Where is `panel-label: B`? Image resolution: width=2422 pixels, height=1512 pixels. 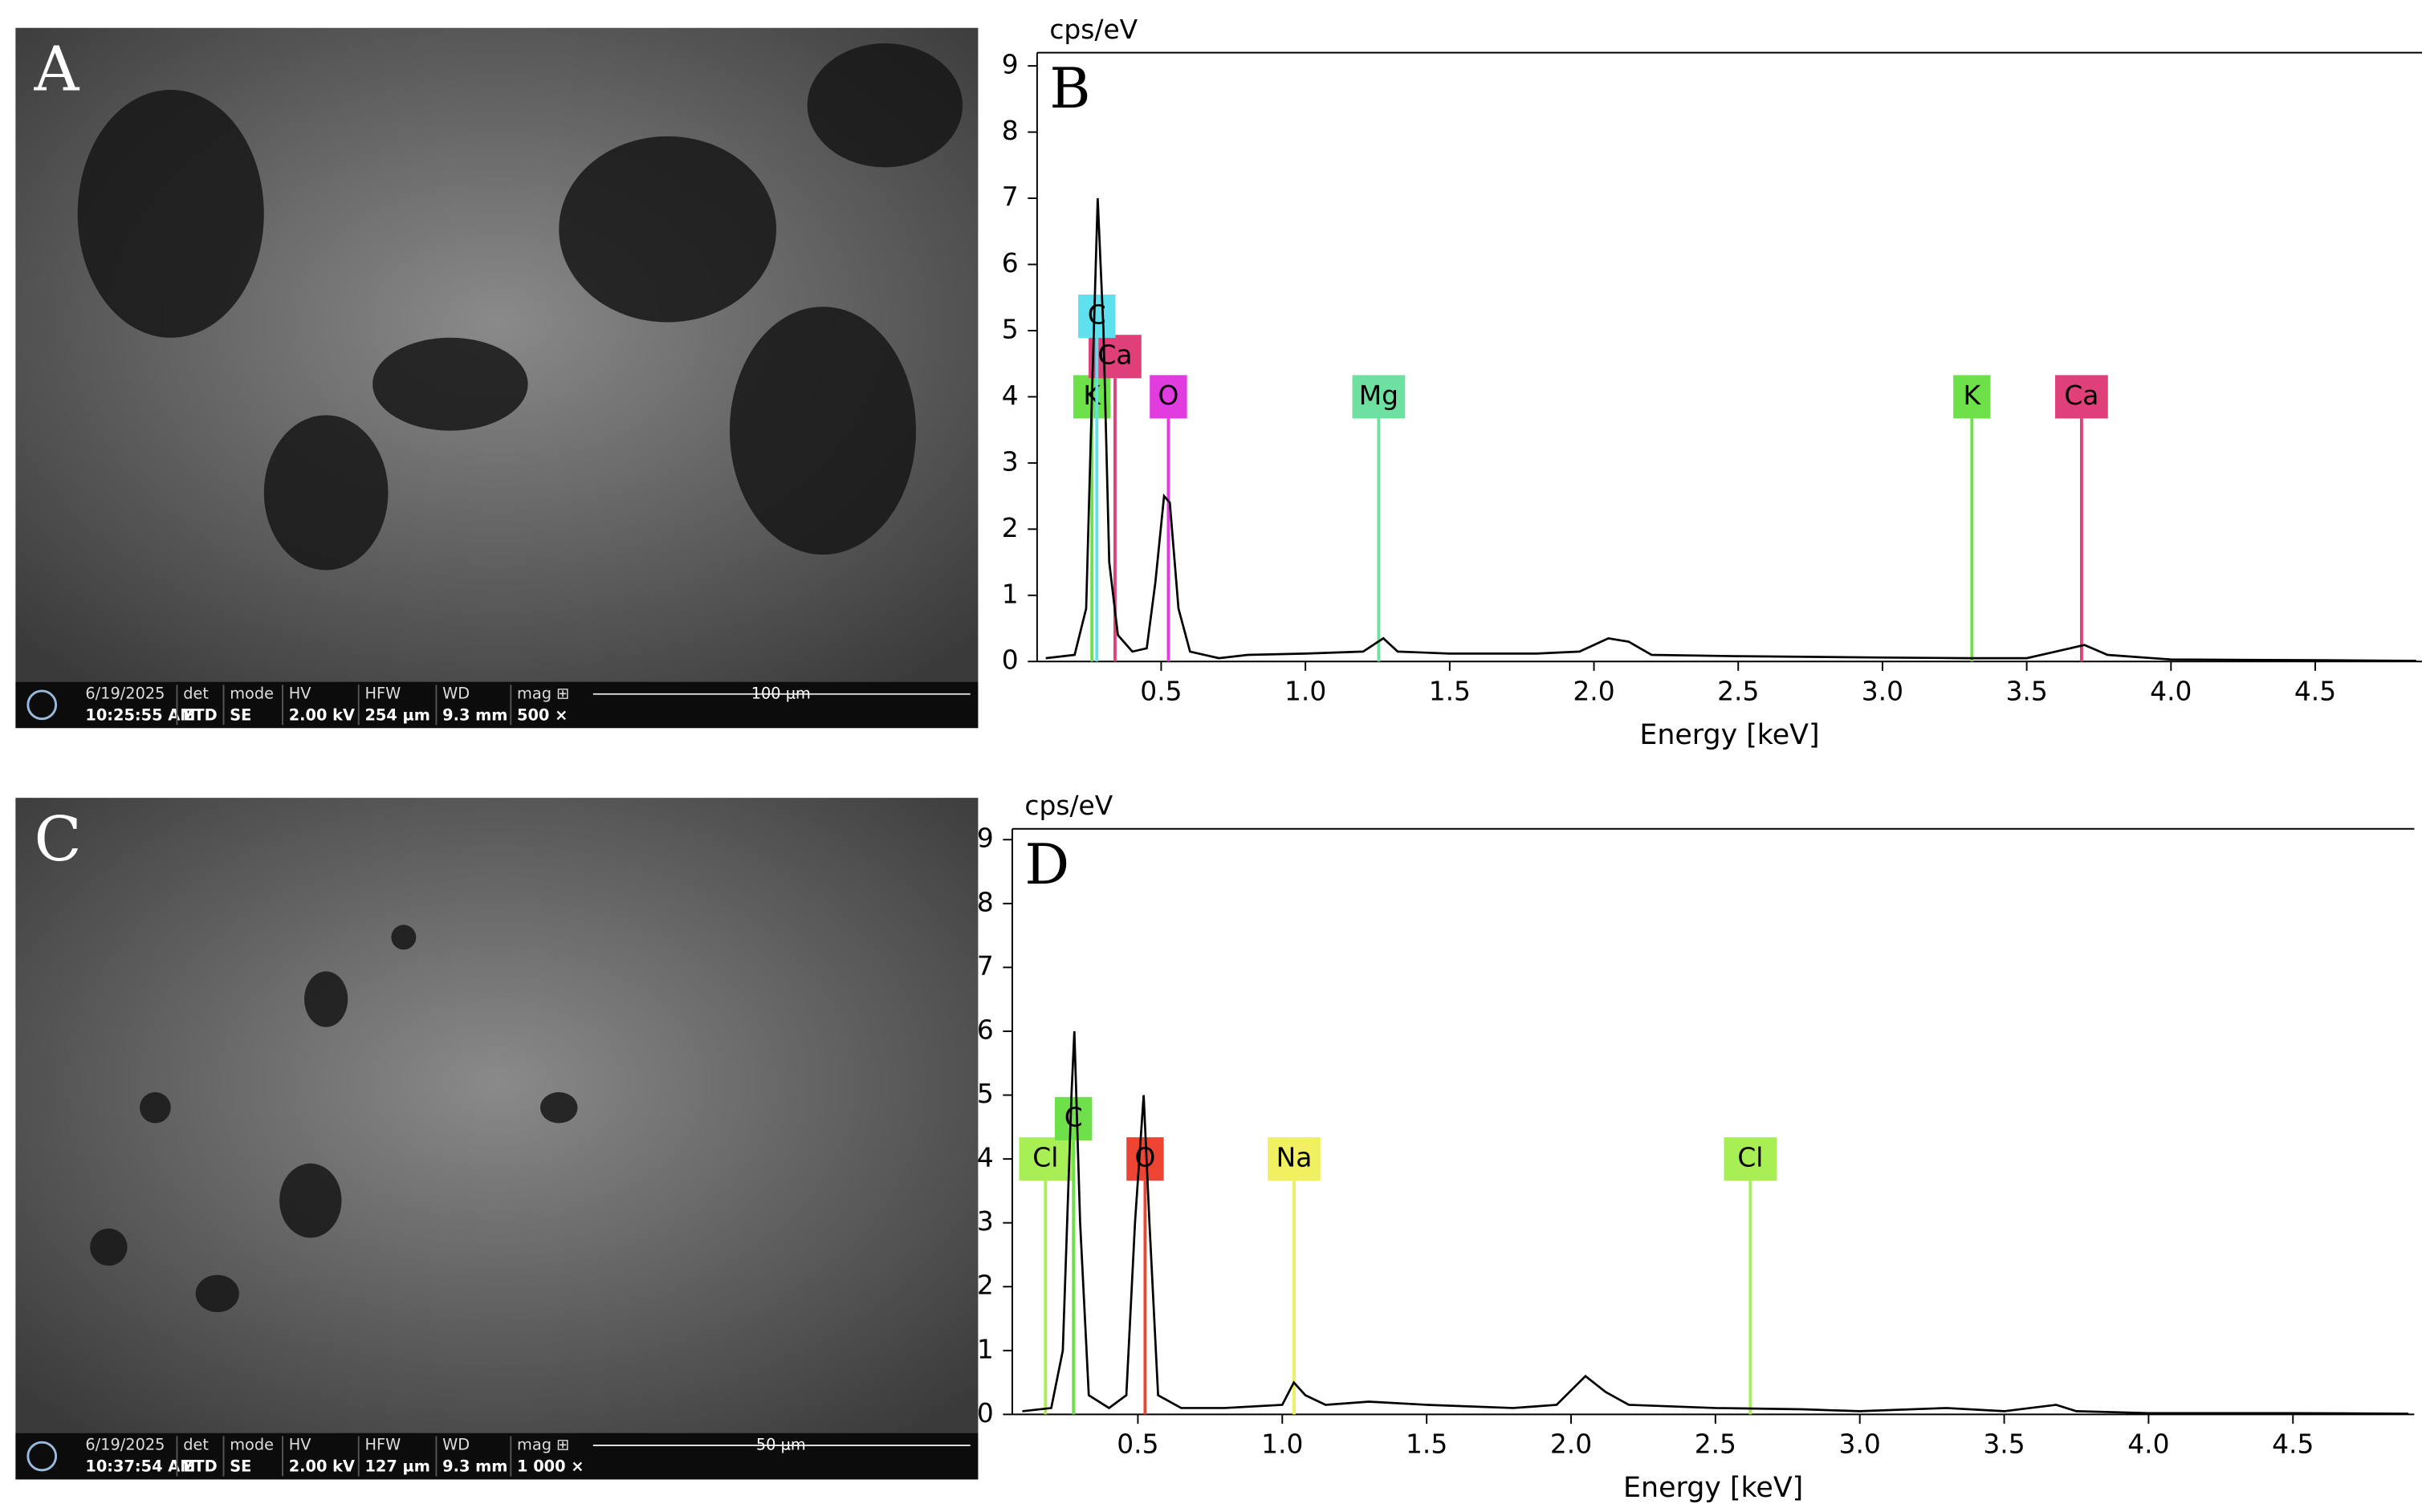 panel-label: B is located at coordinates (1069, 88).